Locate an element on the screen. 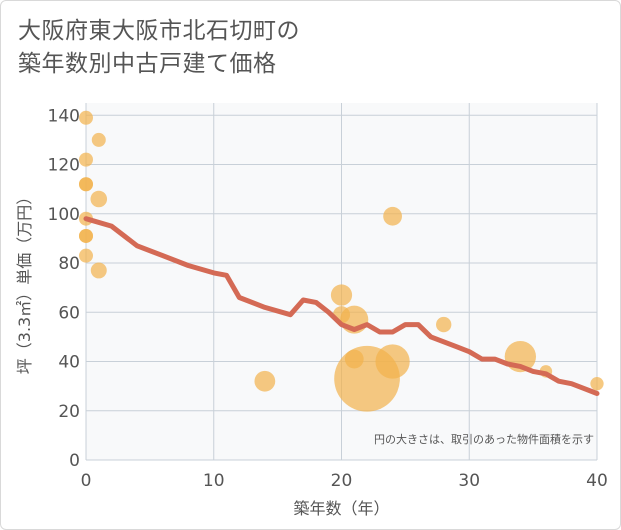  size-note: 円の大きさは、取引のあった物件面積を示す is located at coordinates (484, 439).